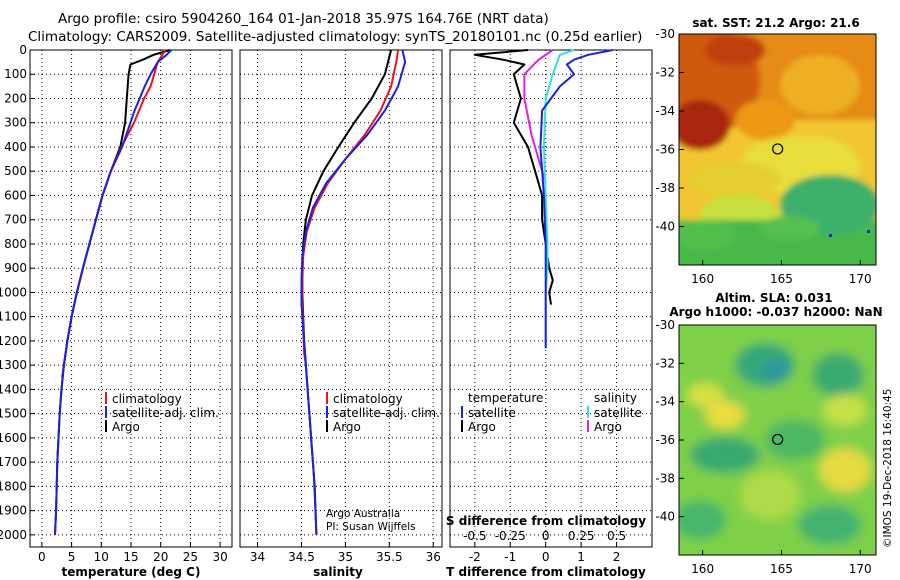 This screenshot has width=900, height=580. What do you see at coordinates (13, 365) in the screenshot?
I see `y-tick-label: 1300` at bounding box center [13, 365].